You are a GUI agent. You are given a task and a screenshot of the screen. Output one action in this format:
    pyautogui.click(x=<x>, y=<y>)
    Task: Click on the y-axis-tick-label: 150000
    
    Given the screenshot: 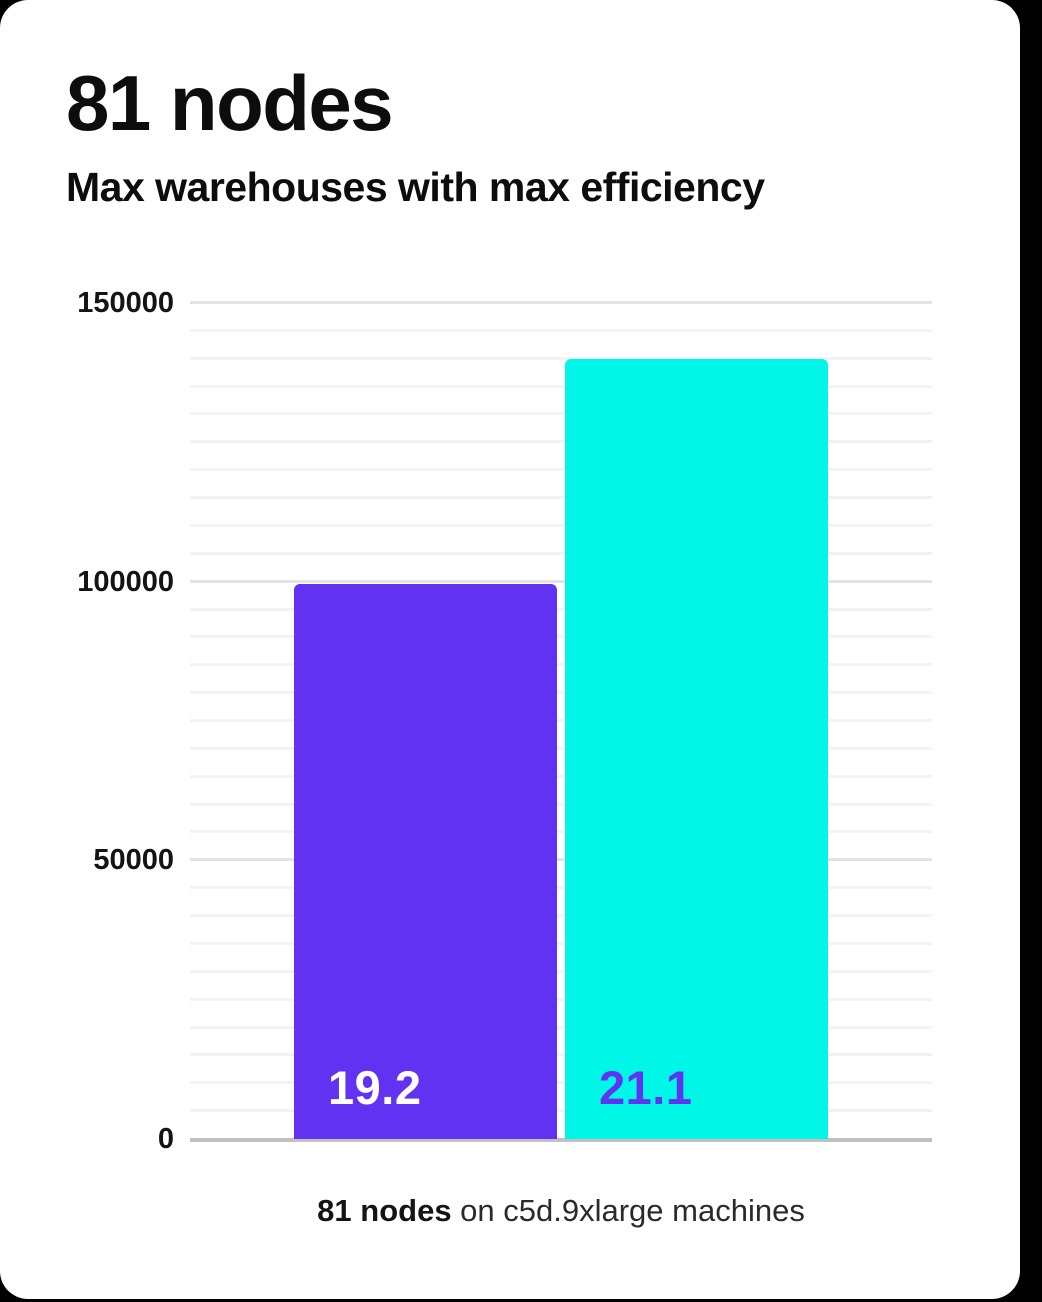 What is the action you would take?
    pyautogui.click(x=125, y=303)
    